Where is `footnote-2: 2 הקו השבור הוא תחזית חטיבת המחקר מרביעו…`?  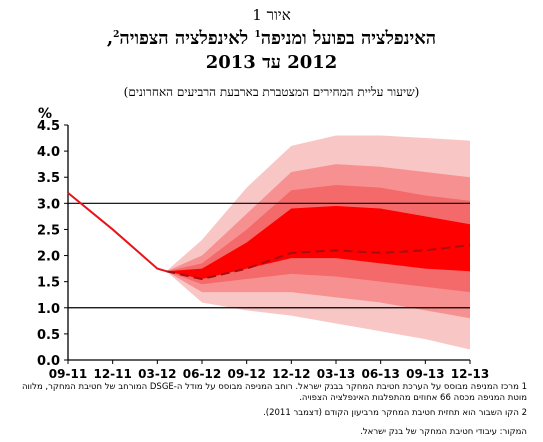 footnote-2: 2 הקו השבור הוא תחזית חטיבת המחקר מרביעו… is located at coordinates (395, 413).